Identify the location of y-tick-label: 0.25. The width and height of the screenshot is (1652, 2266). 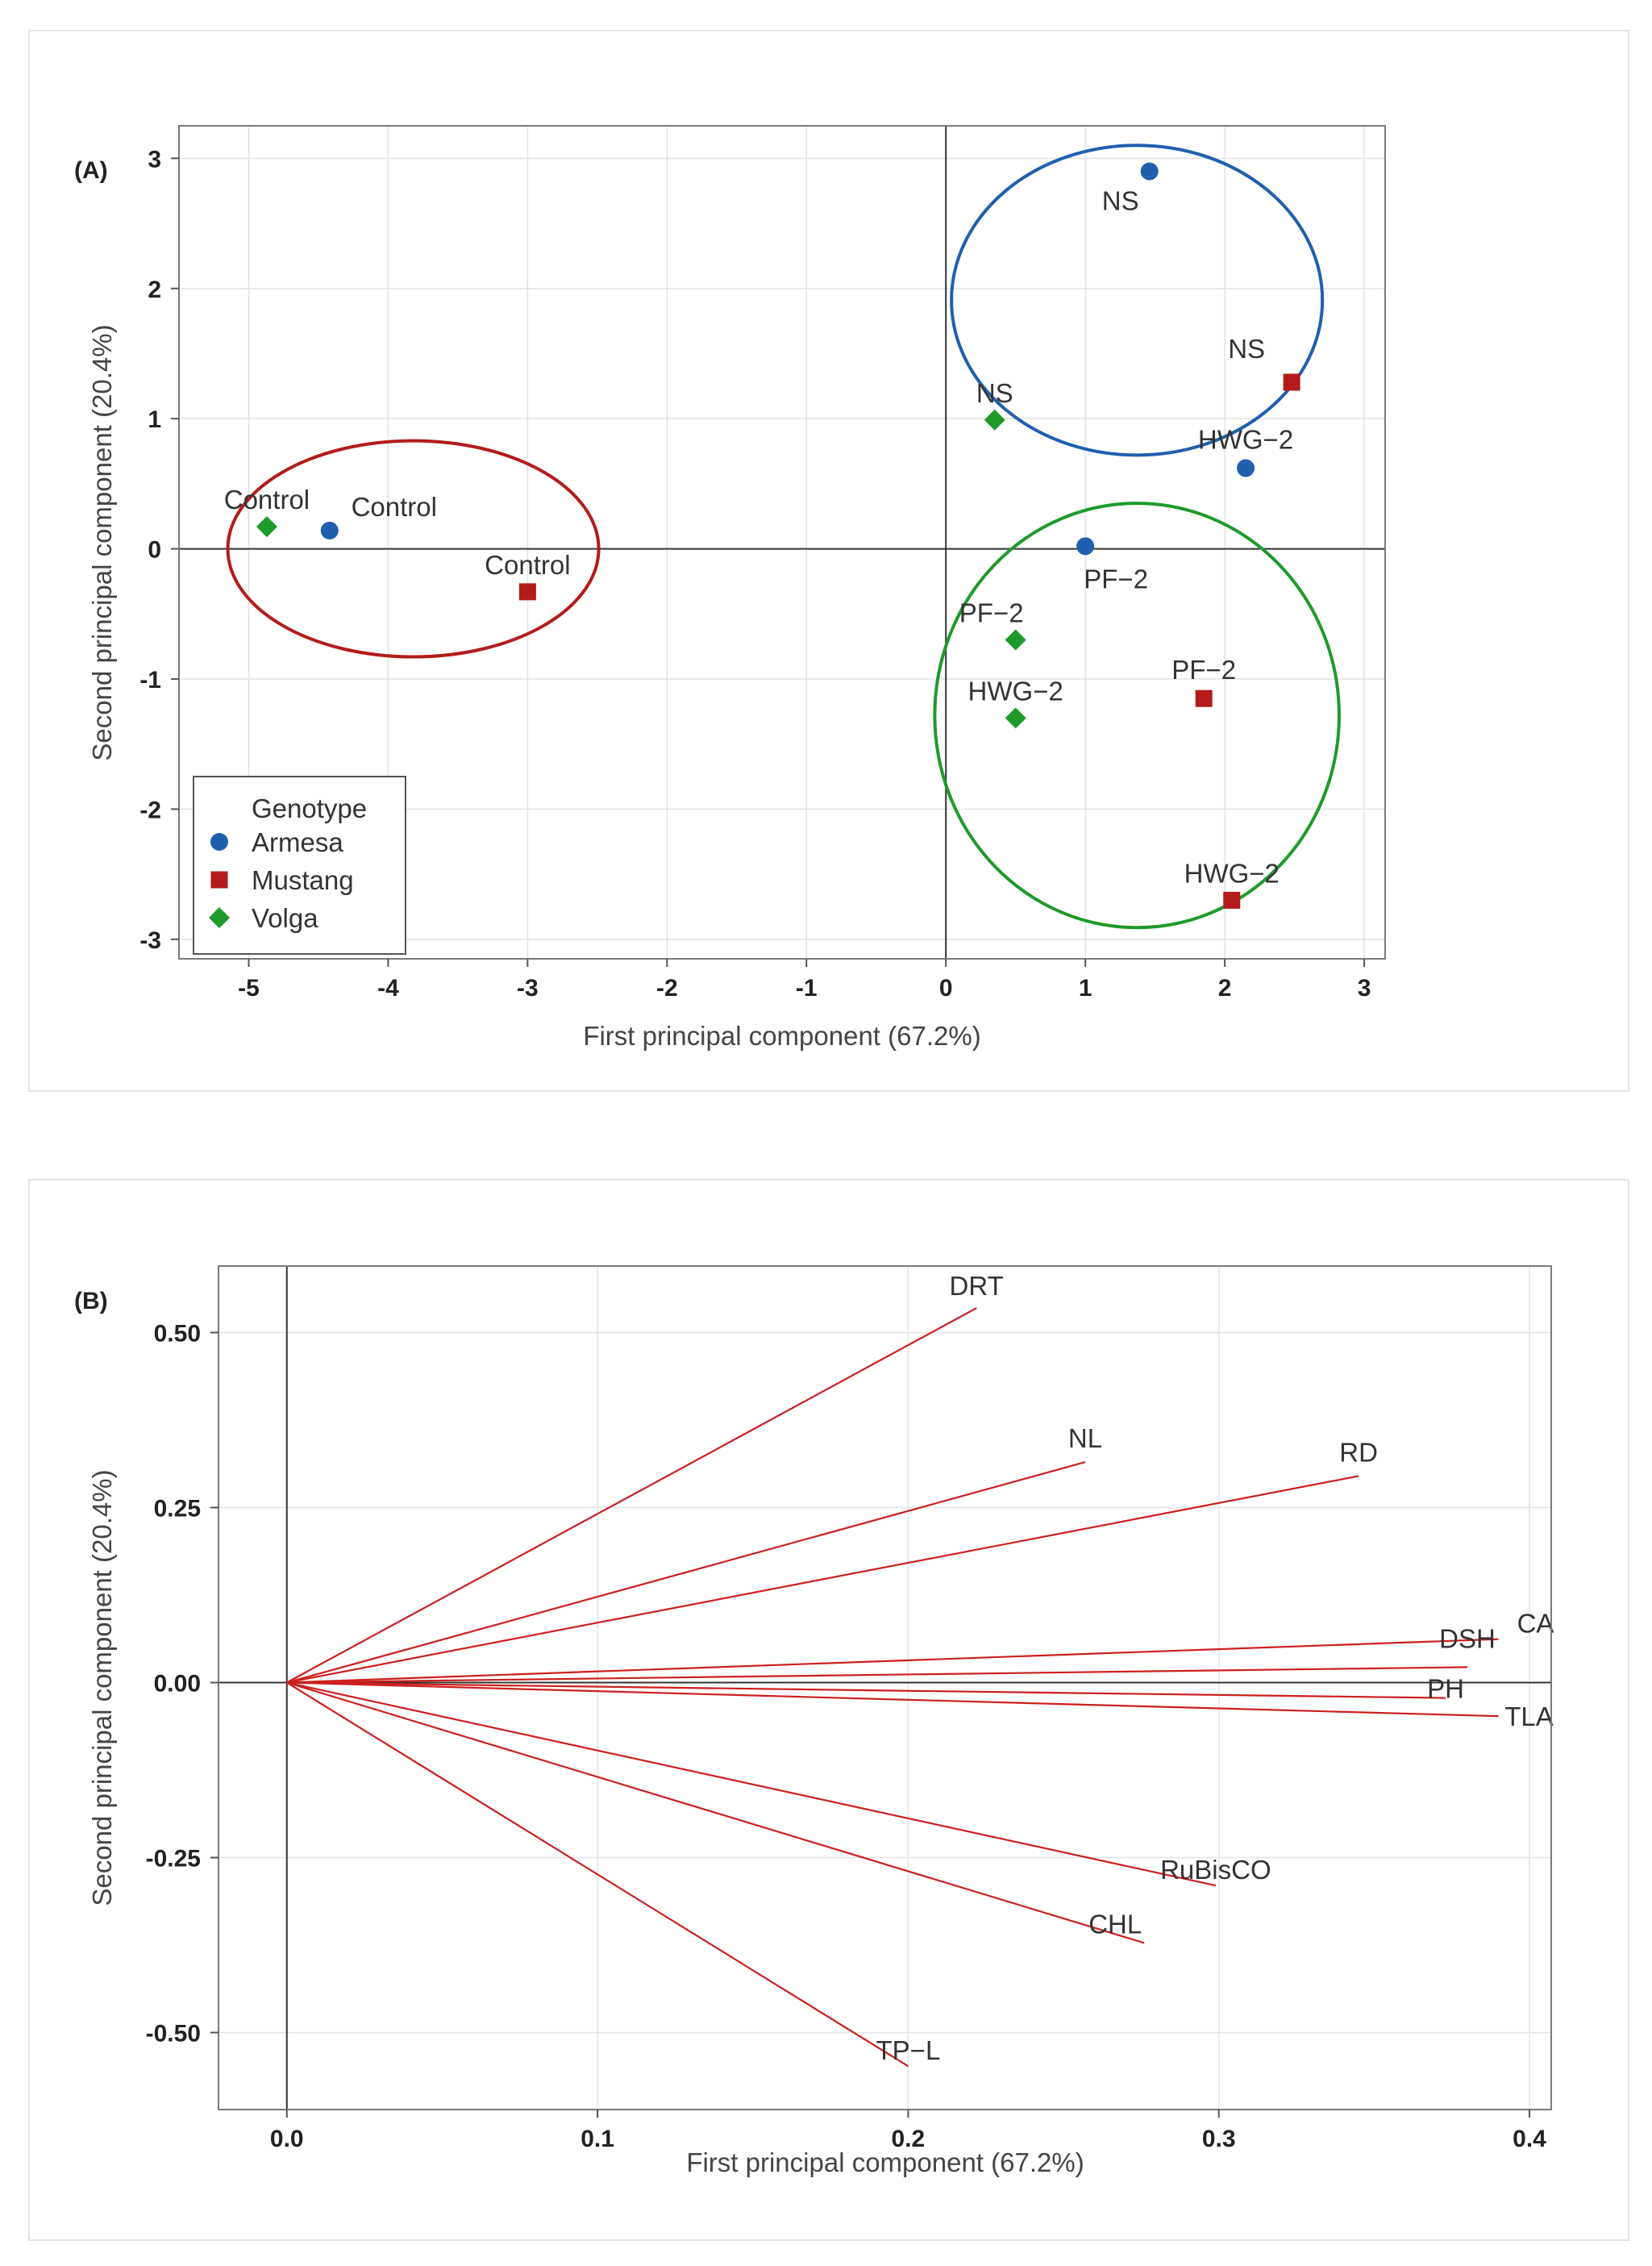
(177, 1508).